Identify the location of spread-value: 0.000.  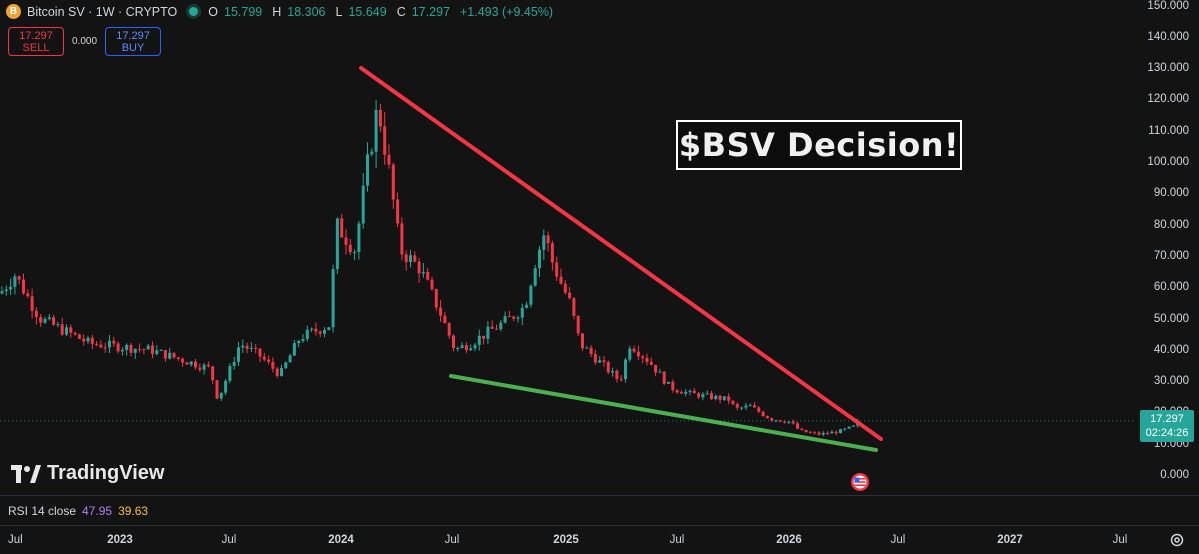
(85, 41).